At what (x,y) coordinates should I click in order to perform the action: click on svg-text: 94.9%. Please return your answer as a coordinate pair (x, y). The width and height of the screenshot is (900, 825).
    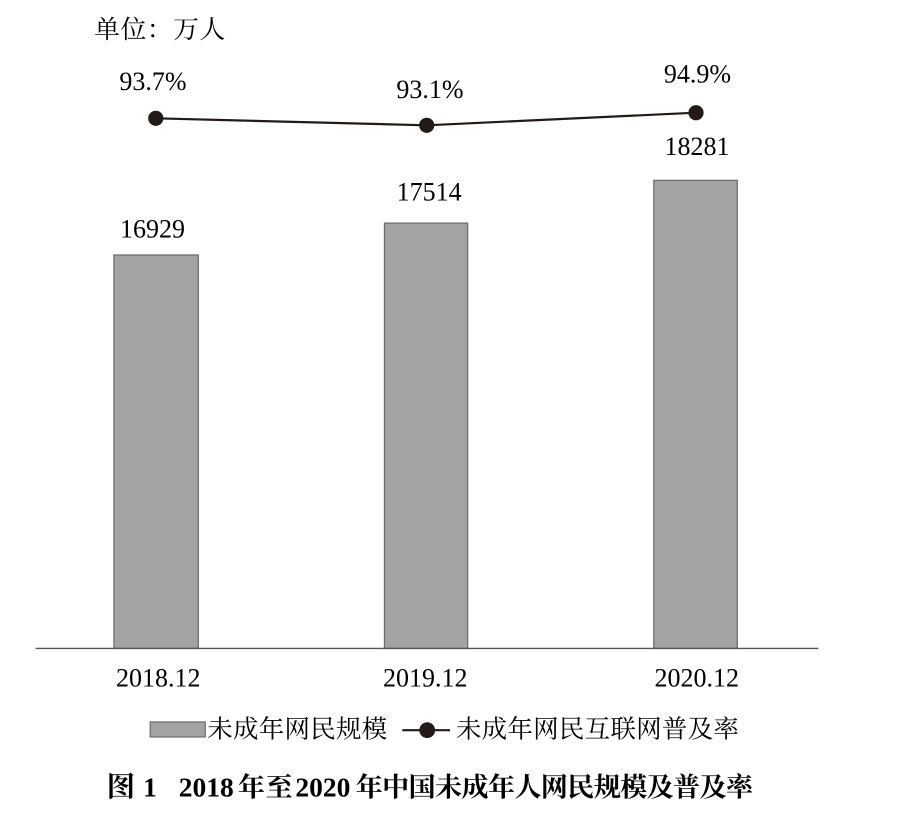
    Looking at the image, I should click on (697, 74).